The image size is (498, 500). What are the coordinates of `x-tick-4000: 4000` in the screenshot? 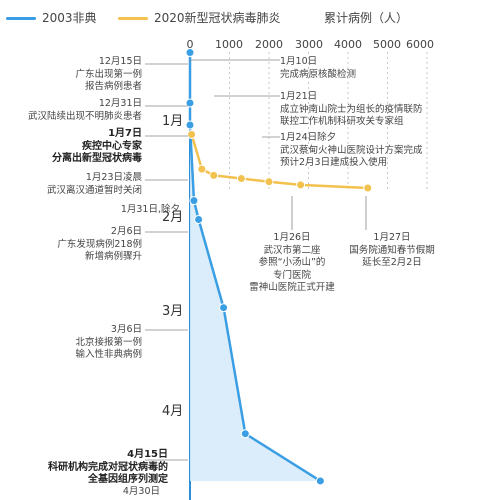 It's located at (348, 44).